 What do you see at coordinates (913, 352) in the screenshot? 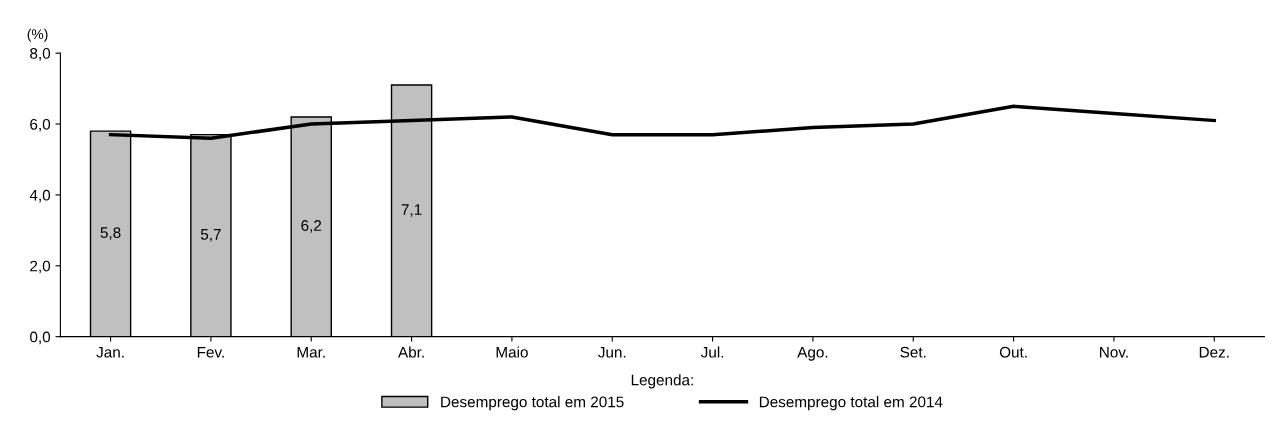
I see `x-tick-label: Set.` at bounding box center [913, 352].